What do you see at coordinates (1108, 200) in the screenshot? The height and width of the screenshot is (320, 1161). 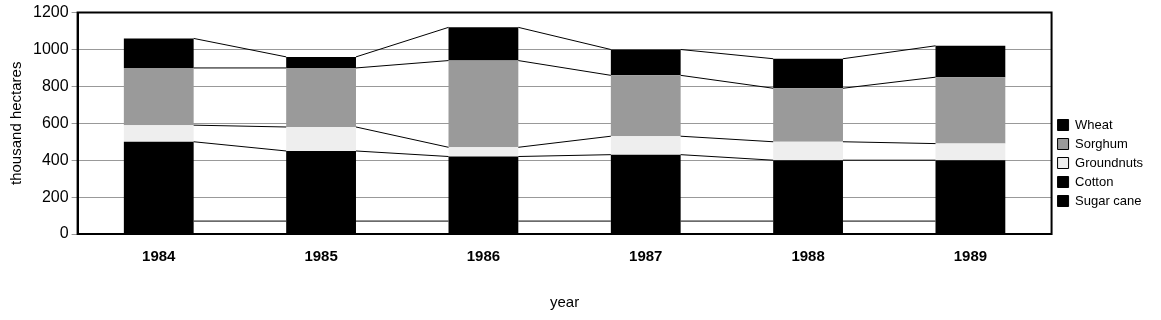 I see `legend-label: Sugar cane` at bounding box center [1108, 200].